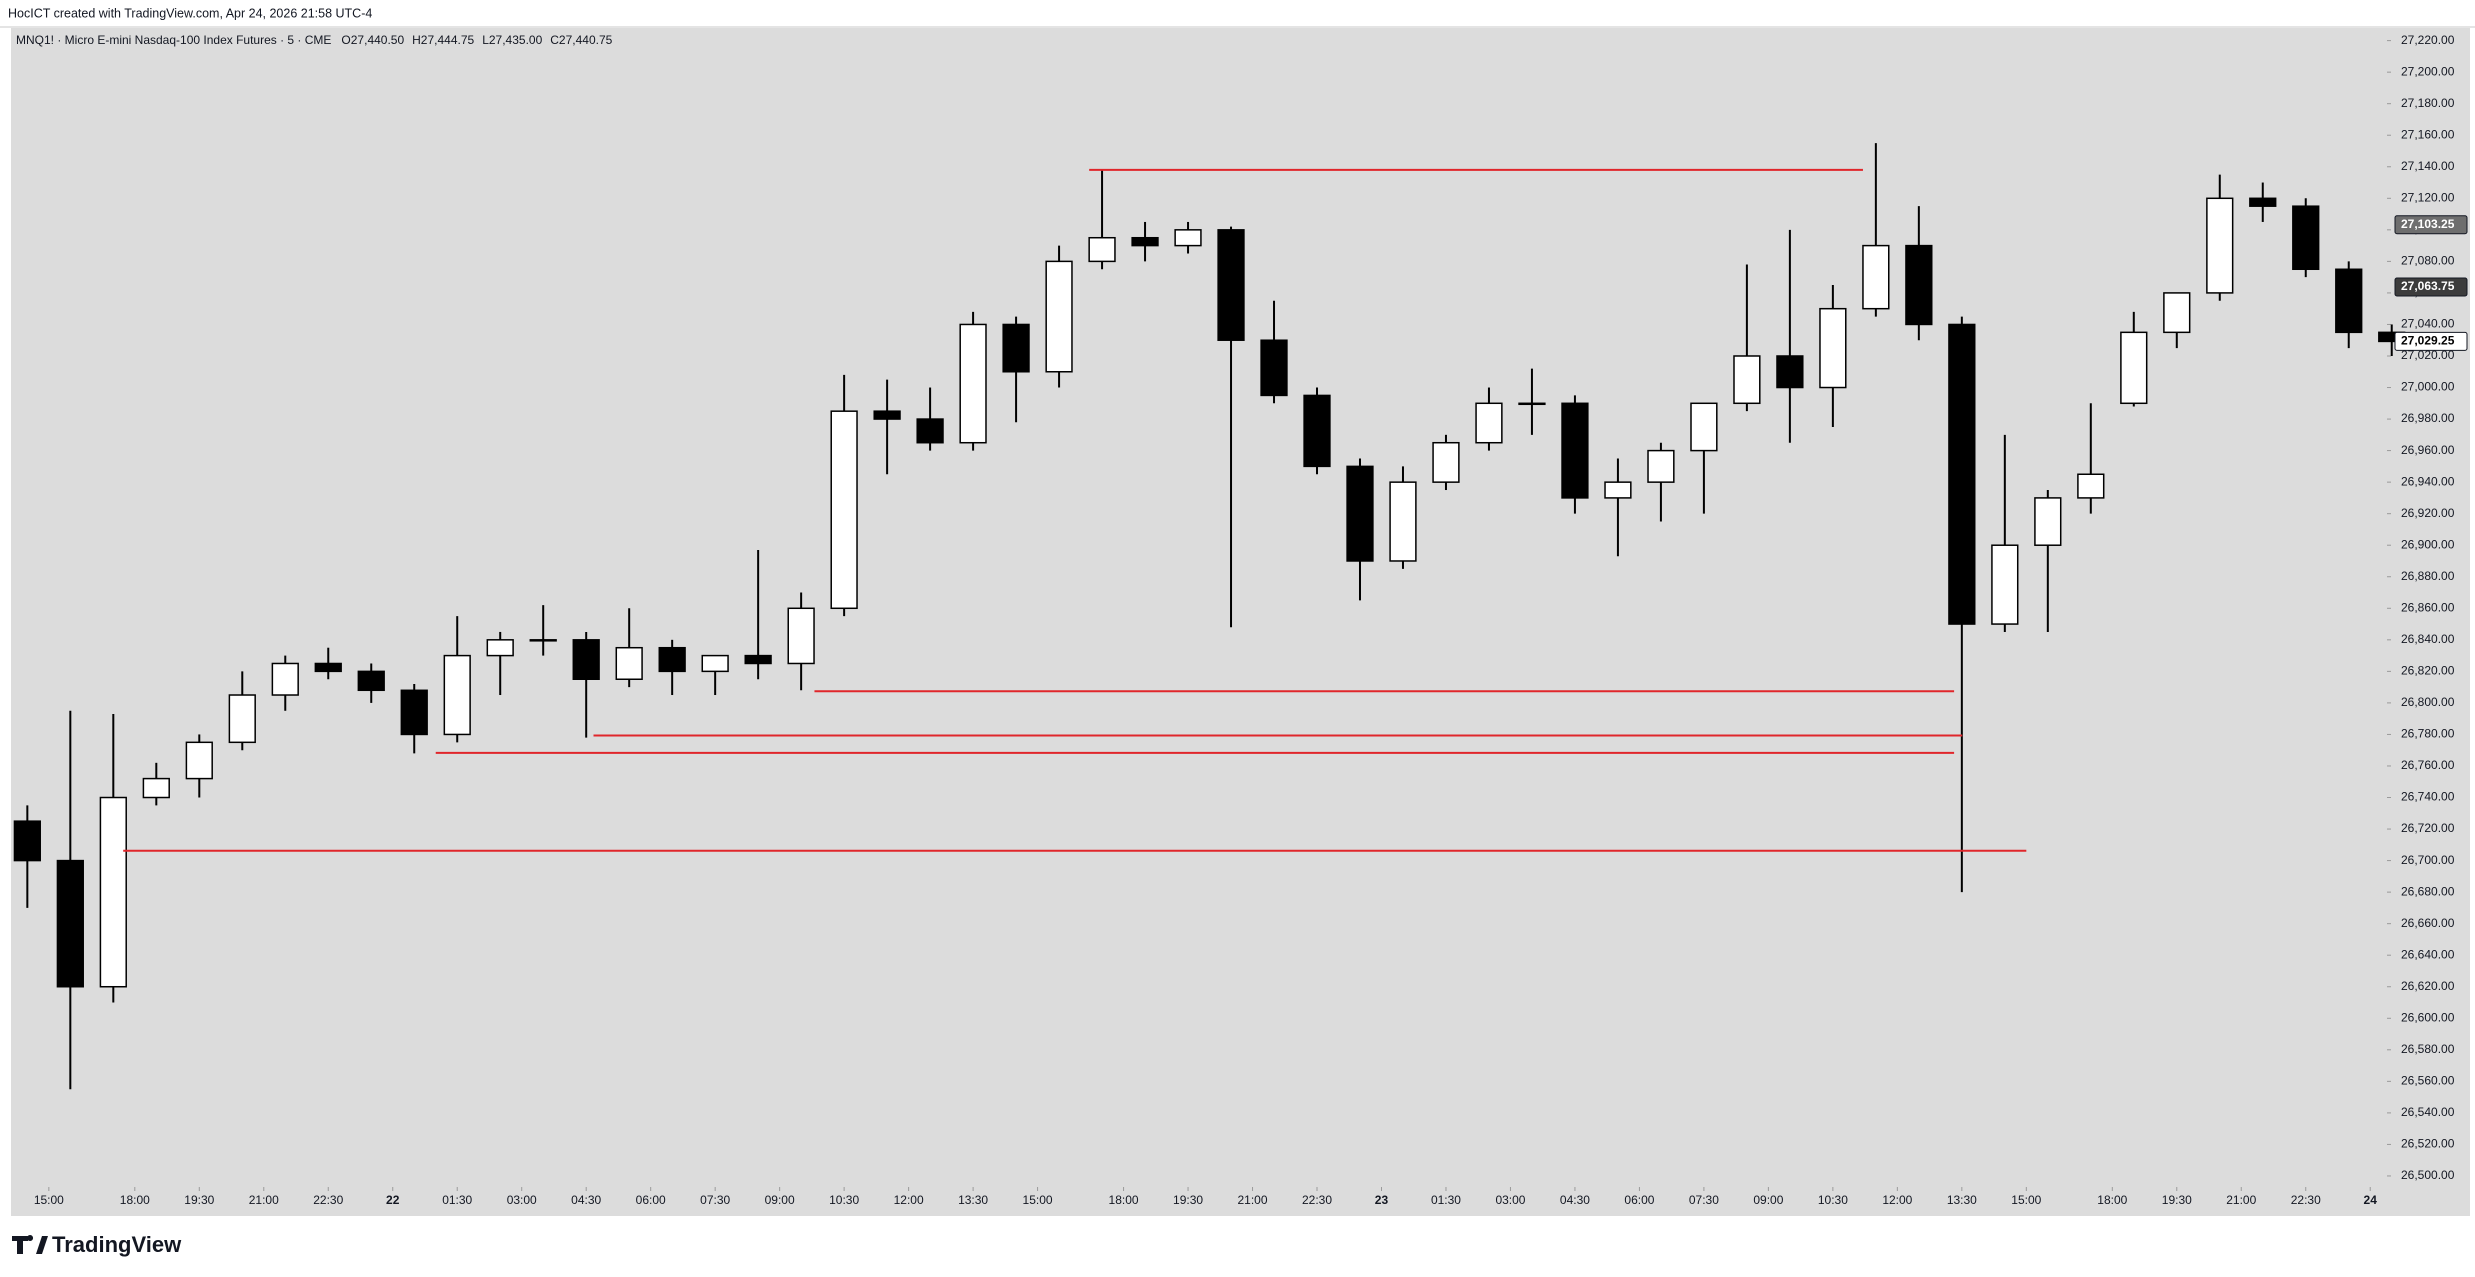  Describe the element at coordinates (1038, 1200) in the screenshot. I see `x-tick-label: 15:00` at that location.